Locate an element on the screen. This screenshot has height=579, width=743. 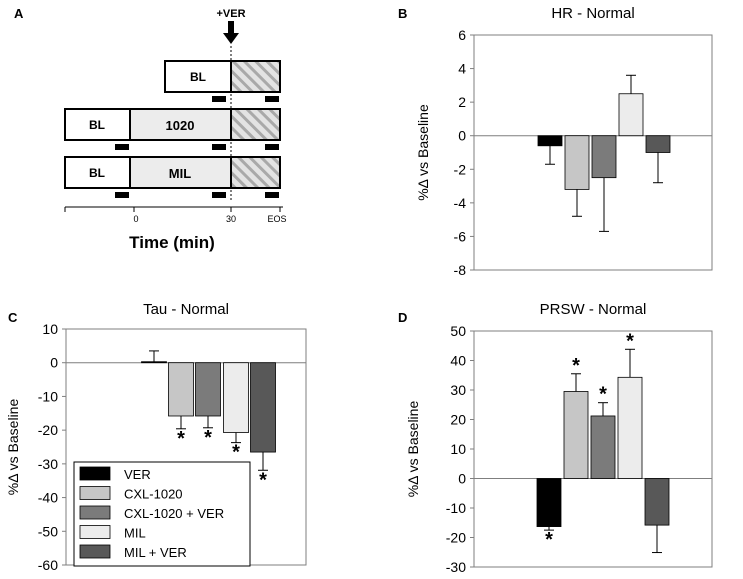
panel-c-label: C is located at coordinates (13, 317).